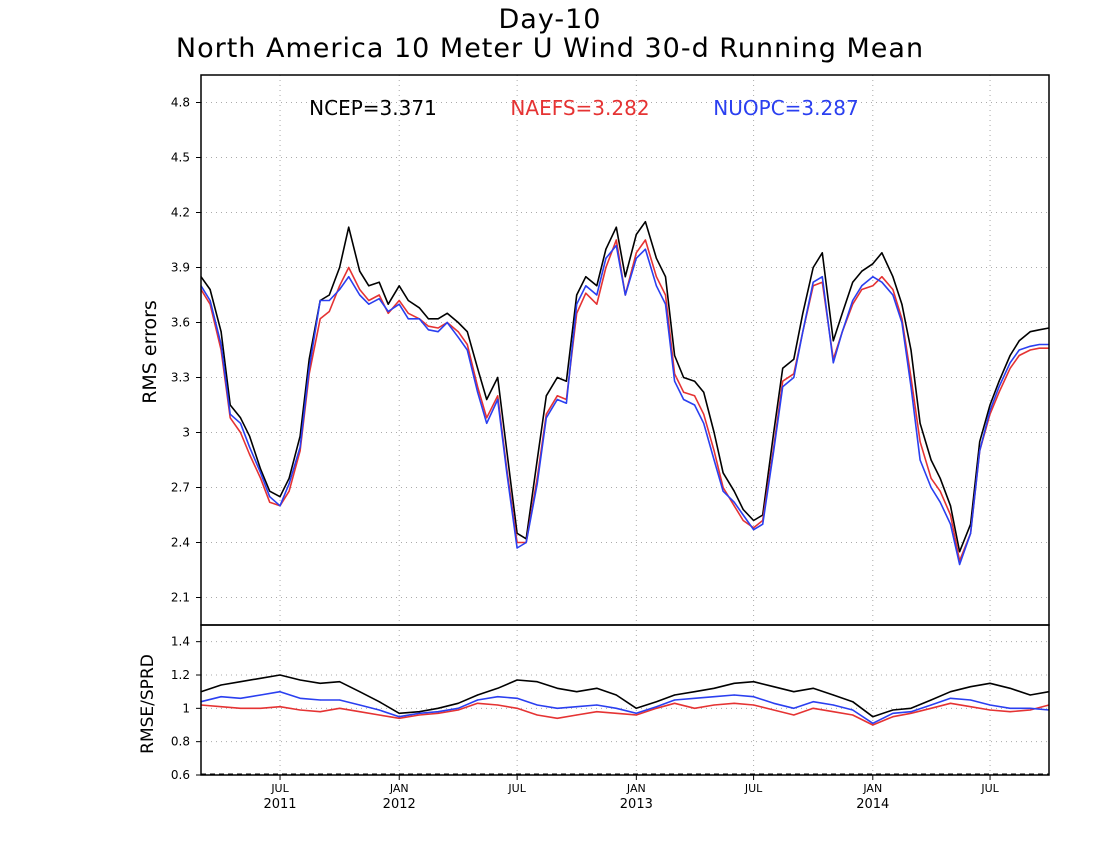 The height and width of the screenshot is (850, 1100). What do you see at coordinates (753, 788) in the screenshot?
I see `x-tick-label: JUL` at bounding box center [753, 788].